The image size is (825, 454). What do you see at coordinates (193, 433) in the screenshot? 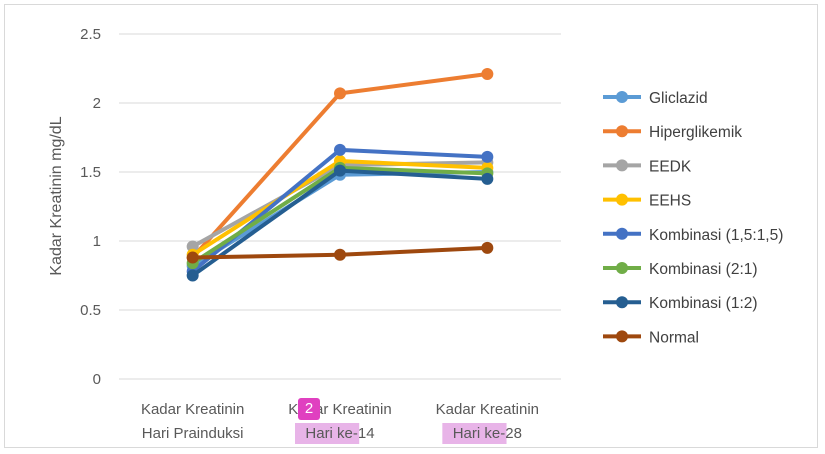
I see `x-tick-label: Hari Prainduksi` at bounding box center [193, 433].